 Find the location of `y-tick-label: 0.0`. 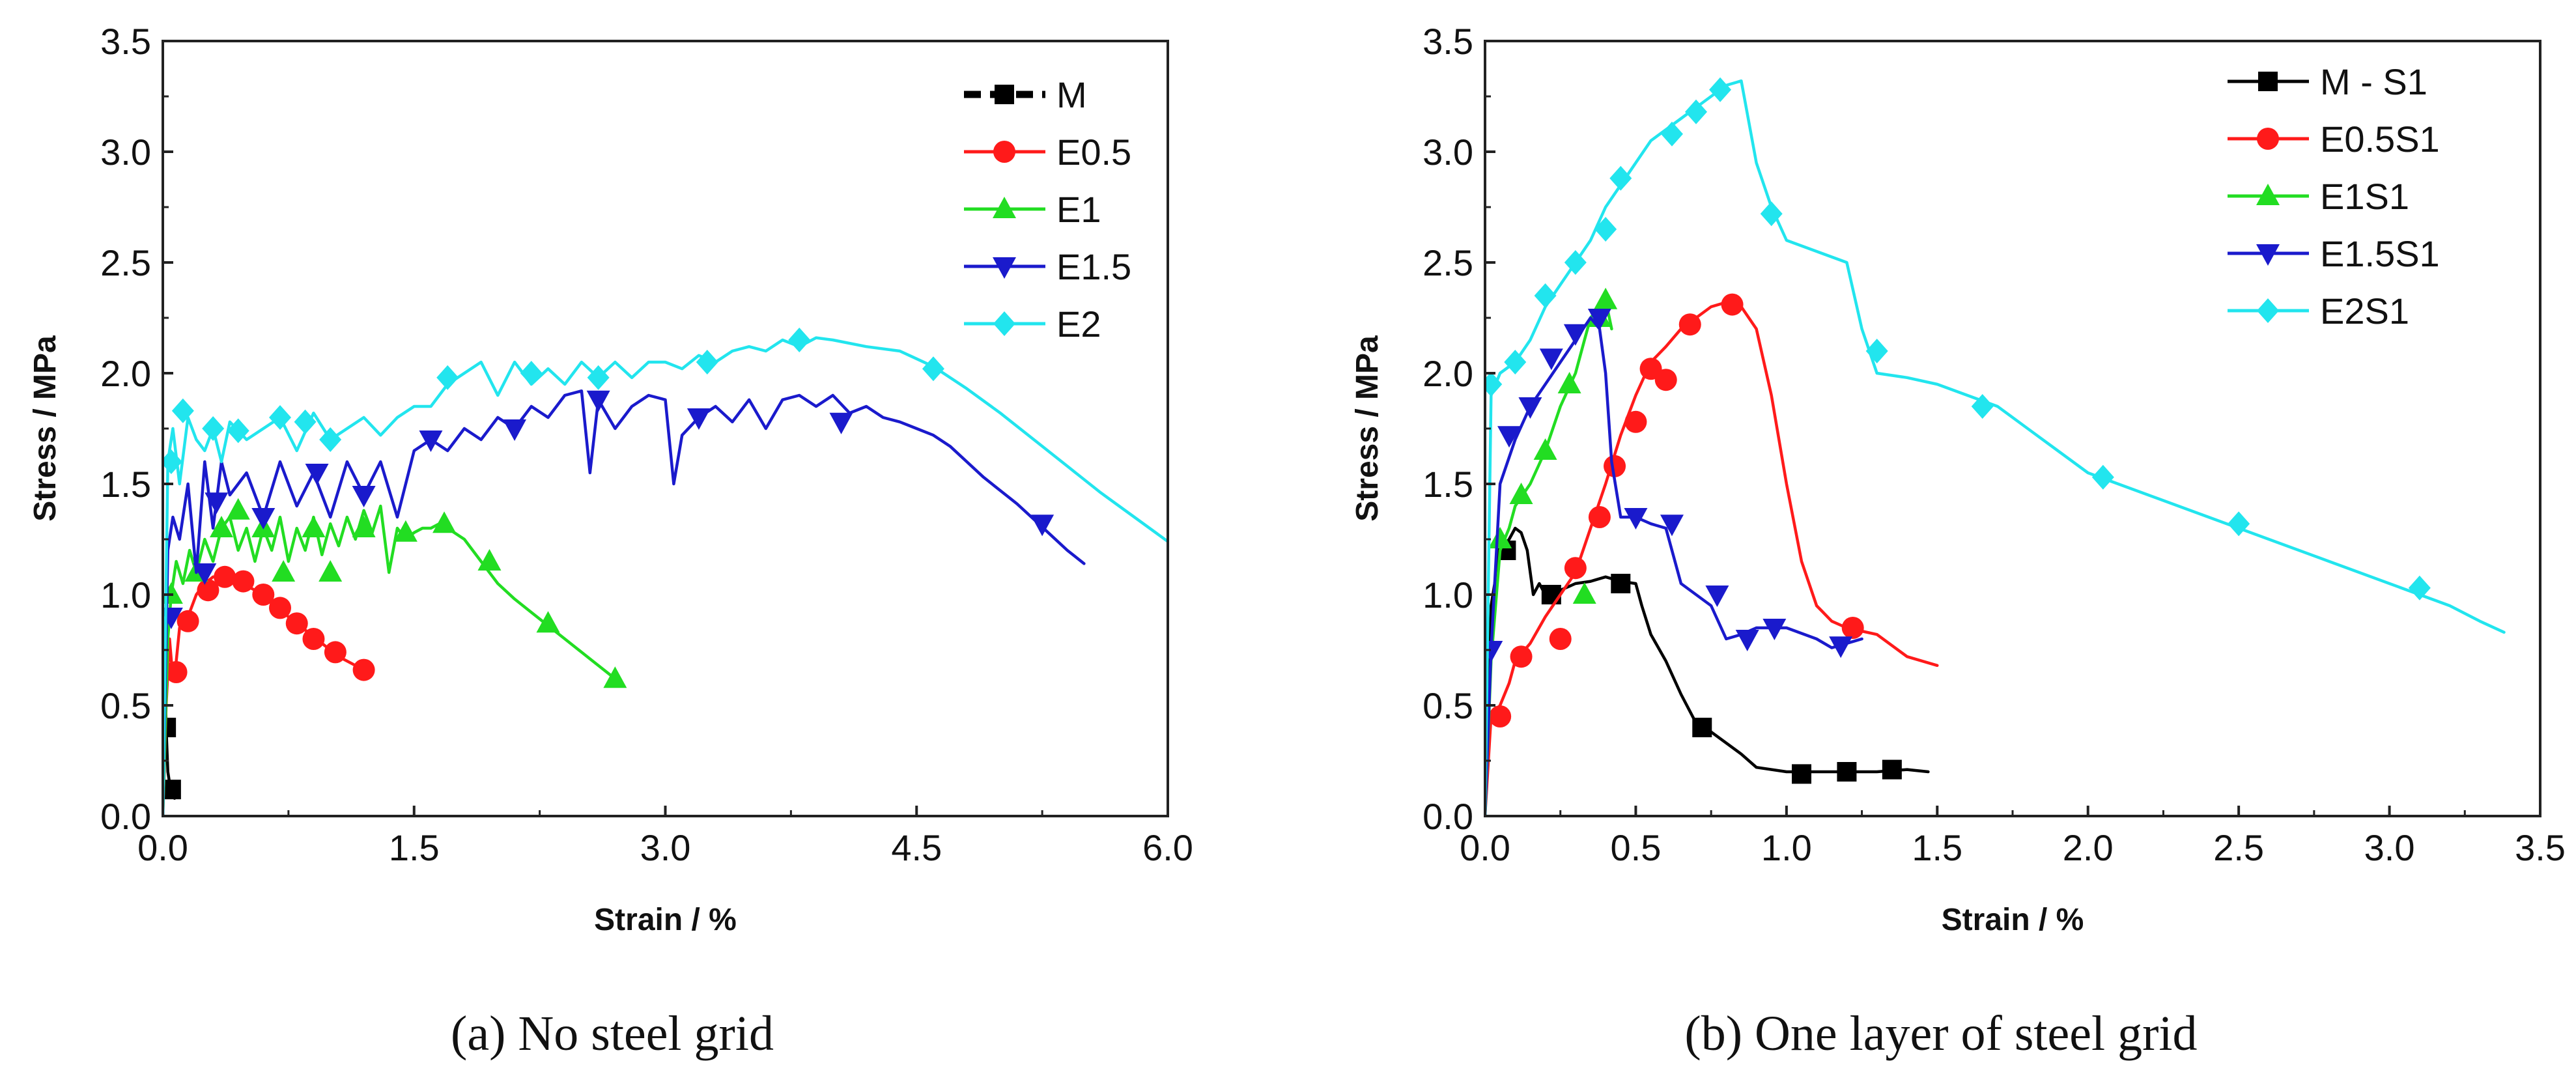

y-tick-label: 0.0 is located at coordinates (125, 816).